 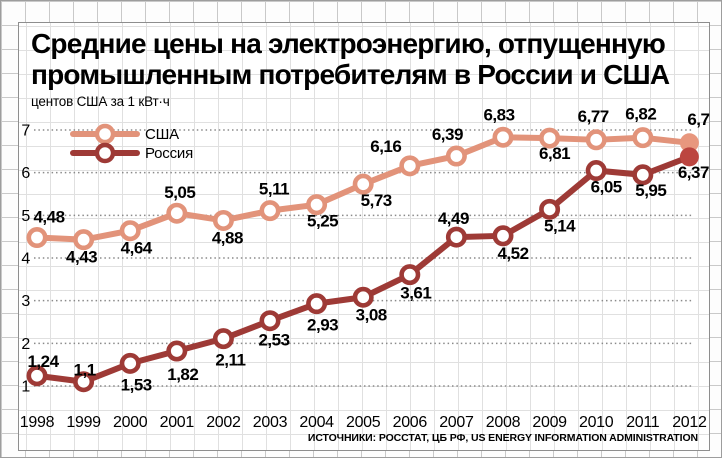 I want to click on usa-point-2005, so click(x=363, y=184).